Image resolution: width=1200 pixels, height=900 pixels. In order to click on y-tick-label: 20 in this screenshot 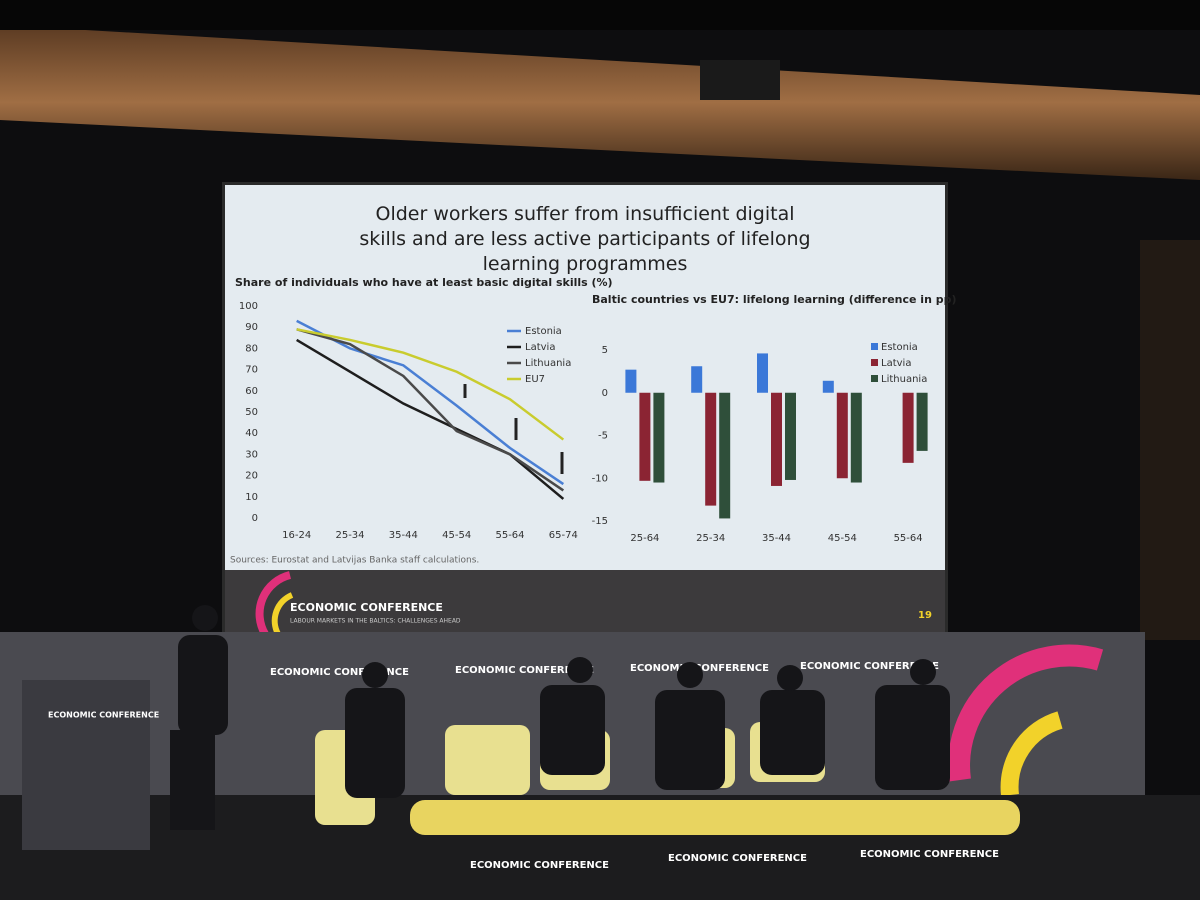, I will do `click(251, 476)`.